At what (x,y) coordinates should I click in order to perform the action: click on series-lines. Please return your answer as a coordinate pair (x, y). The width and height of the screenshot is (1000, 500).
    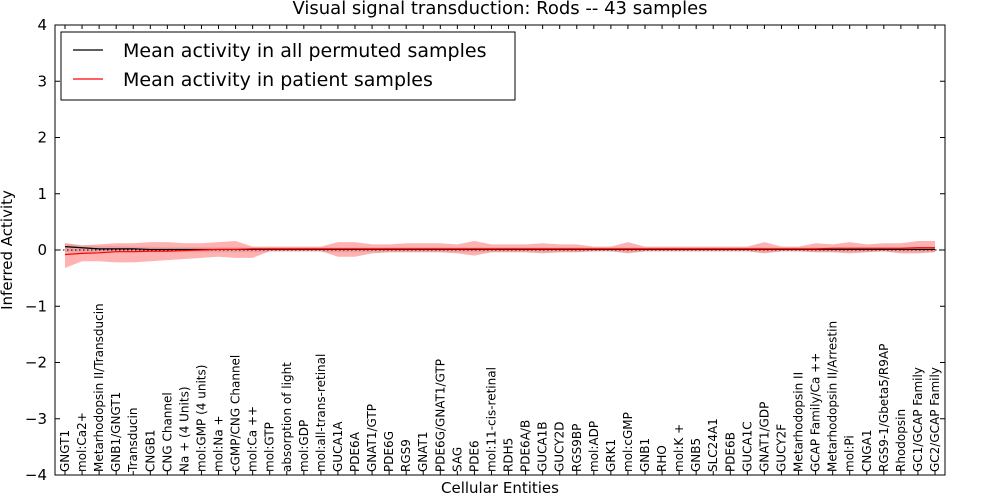
    Looking at the image, I should click on (500, 251).